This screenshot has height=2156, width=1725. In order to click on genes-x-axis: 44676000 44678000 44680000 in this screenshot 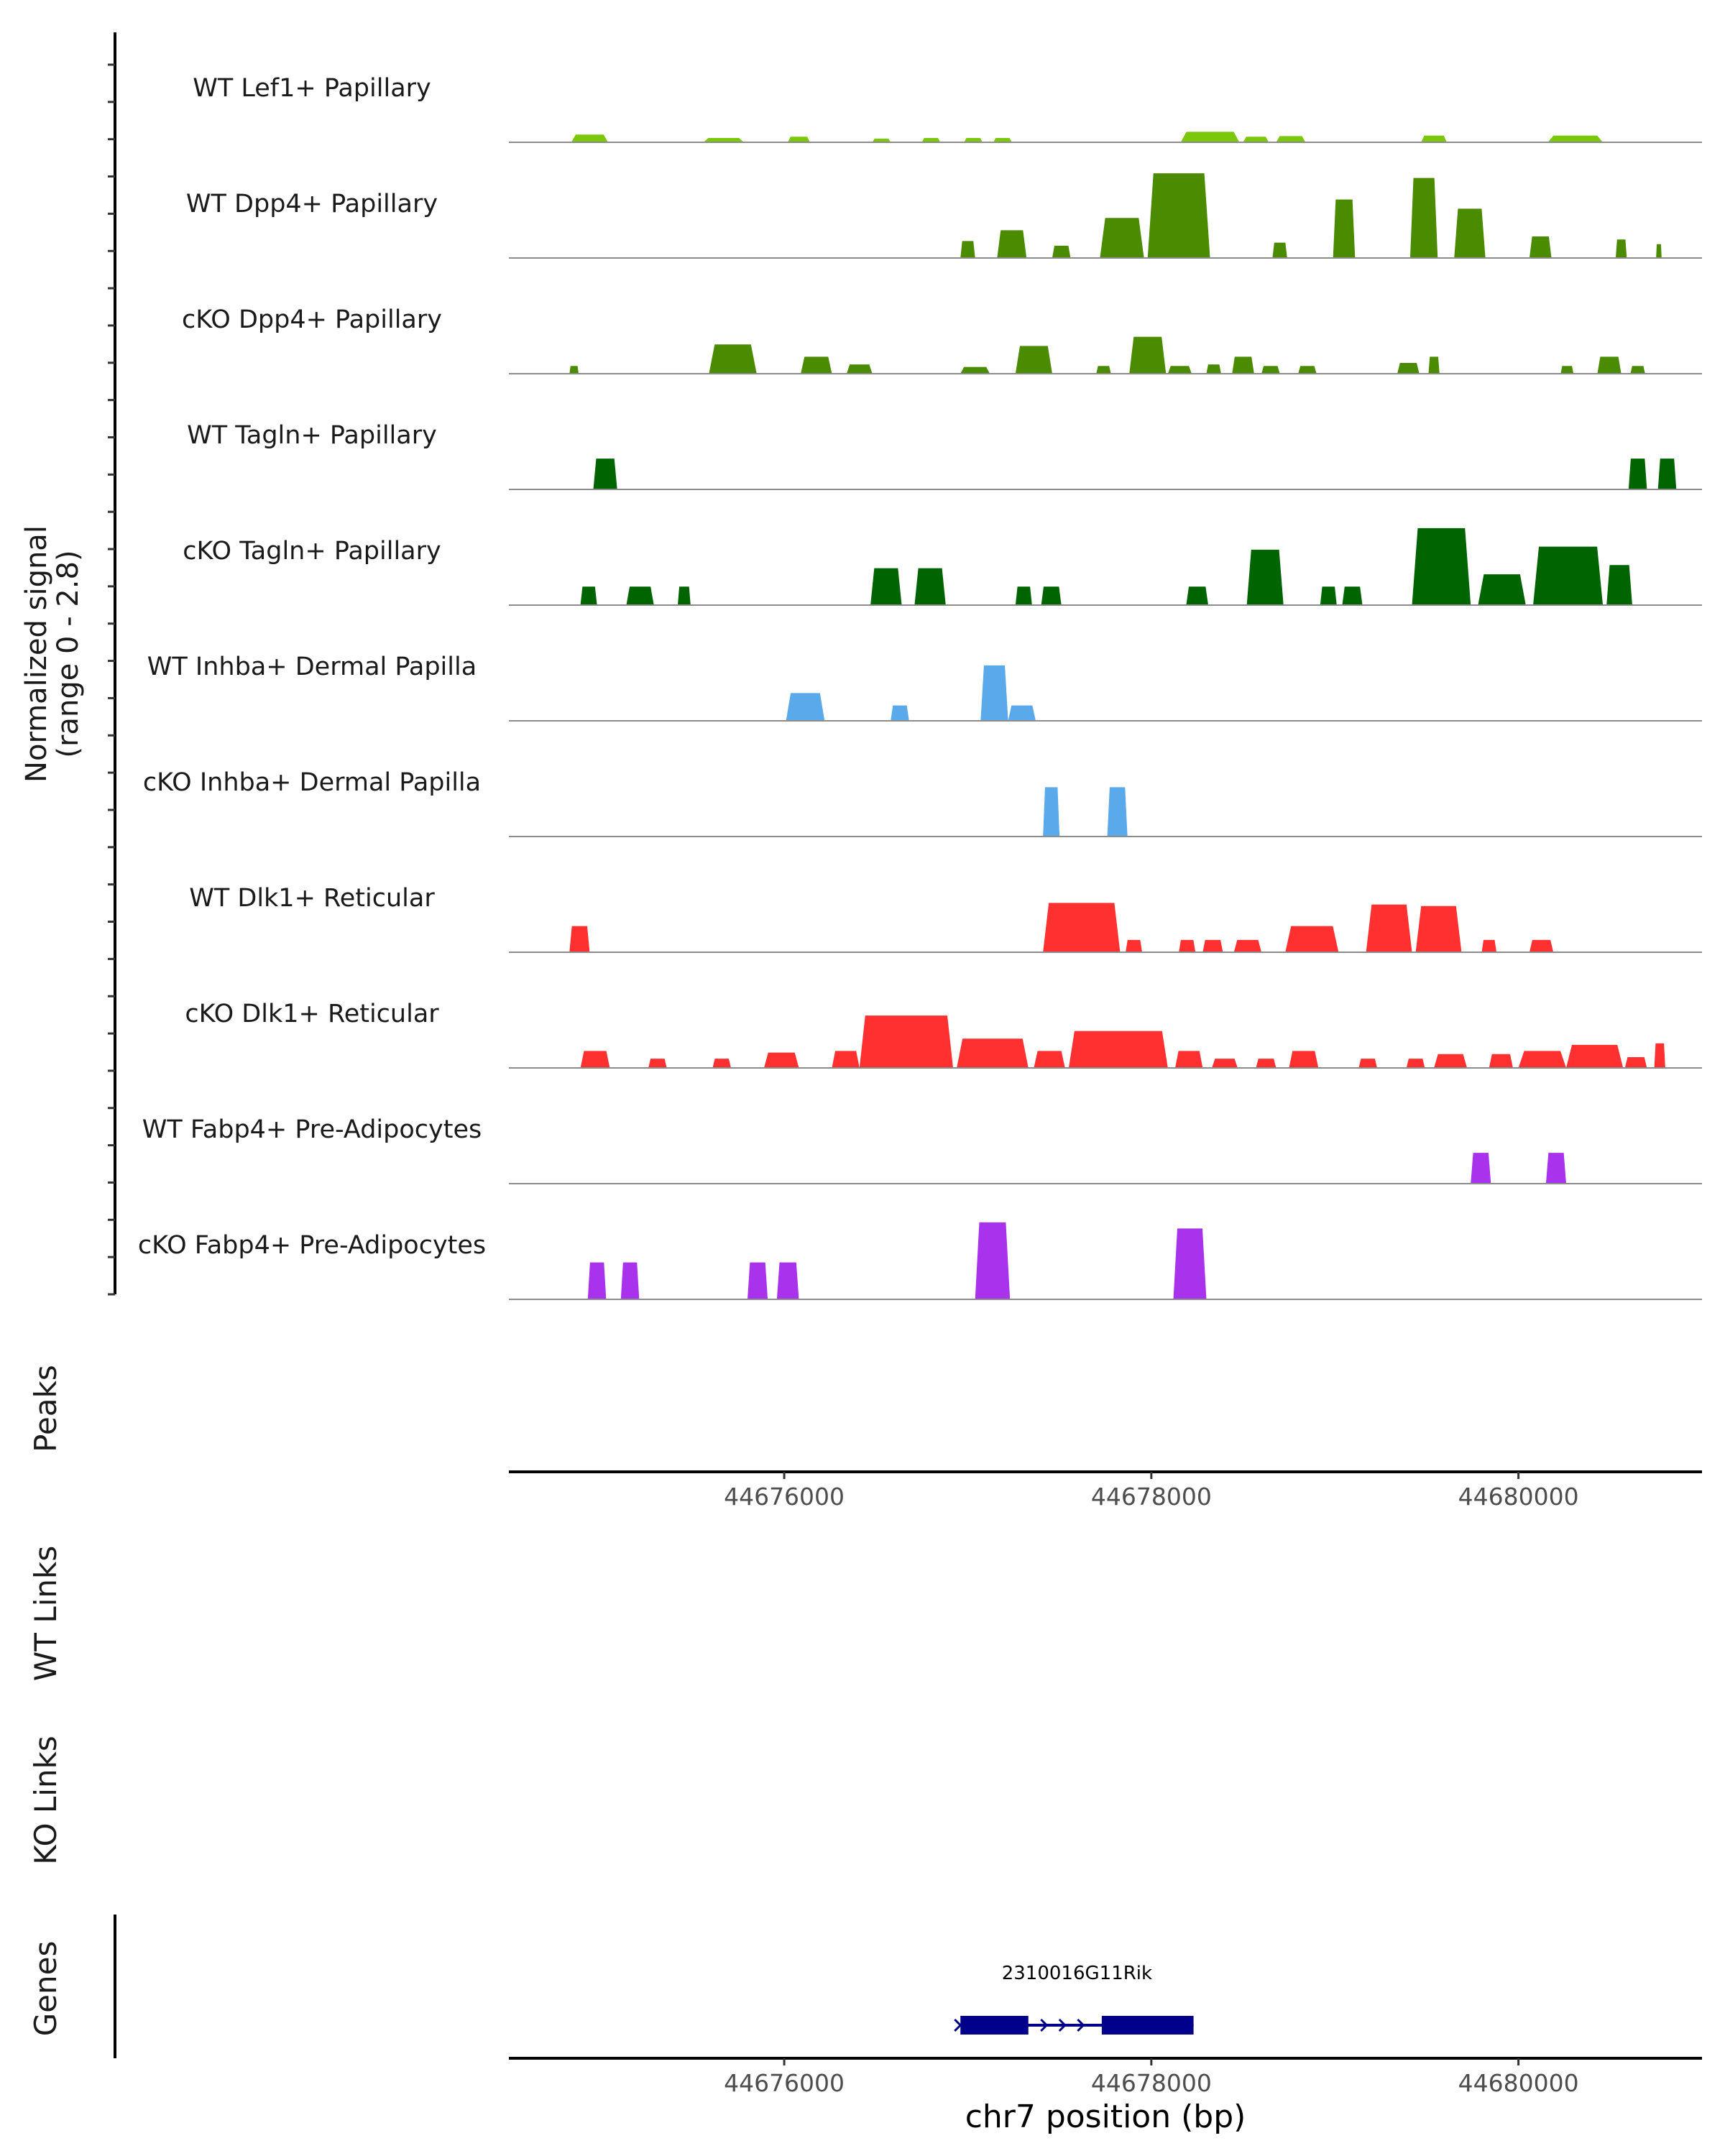, I will do `click(1105, 2077)`.